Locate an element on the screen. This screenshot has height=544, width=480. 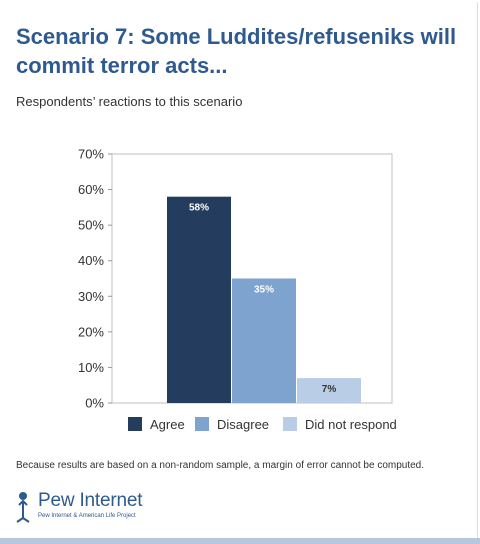
bottom-bar is located at coordinates (240, 541).